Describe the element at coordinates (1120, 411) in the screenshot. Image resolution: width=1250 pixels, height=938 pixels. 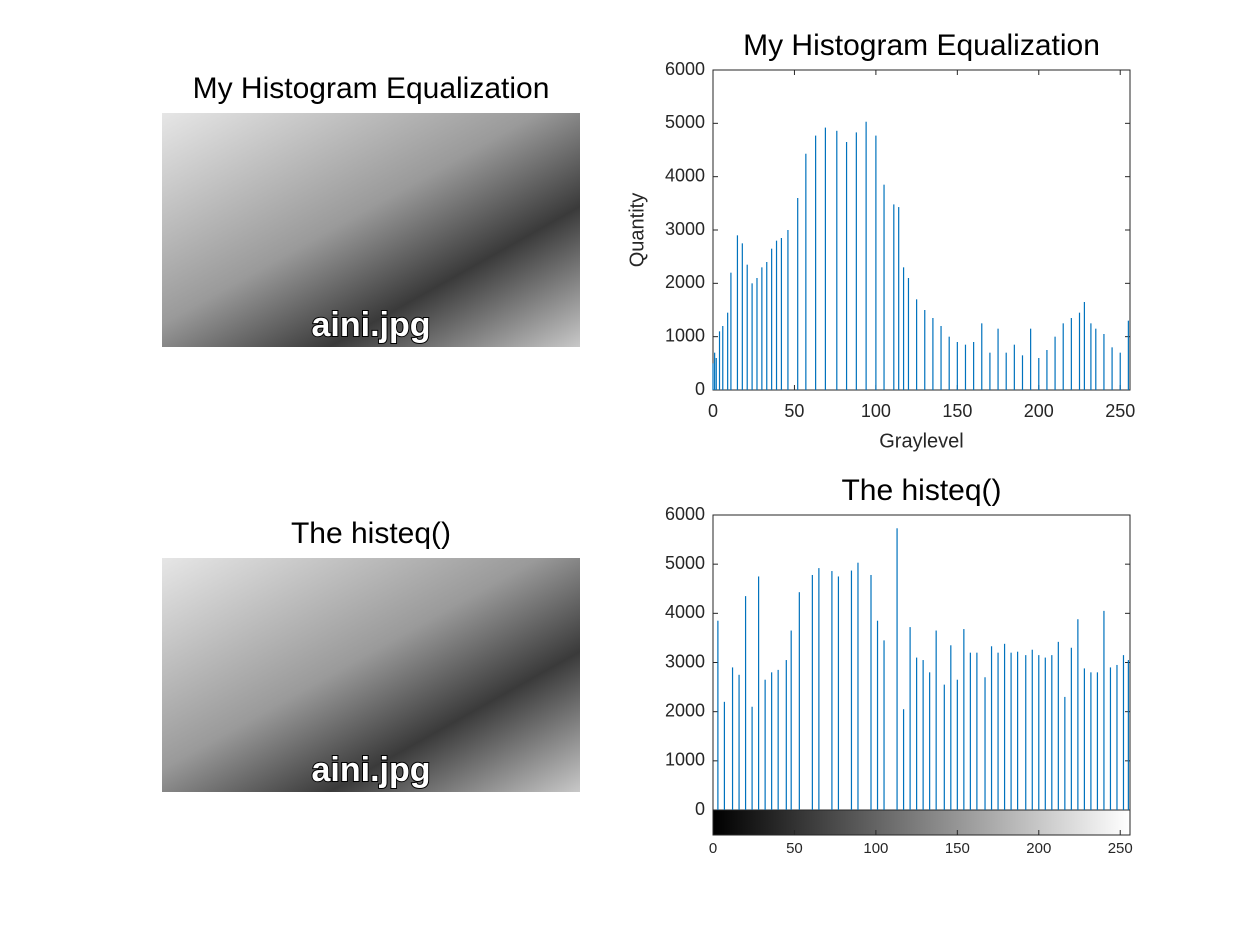
I see `x-tick-label: 250` at that location.